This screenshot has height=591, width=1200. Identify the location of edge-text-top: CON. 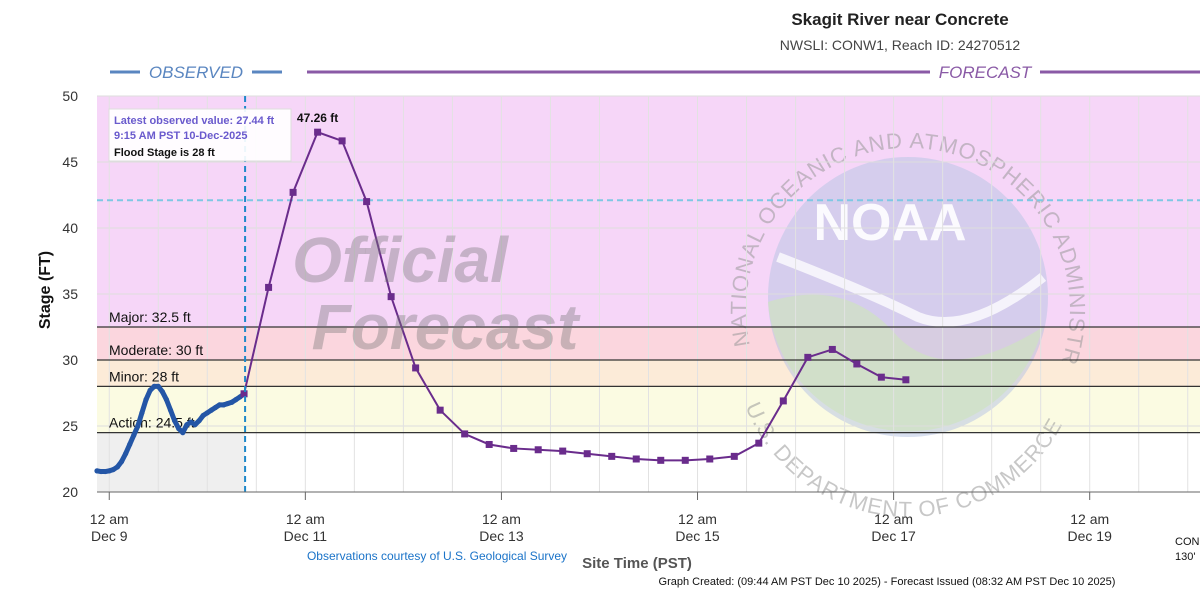
(1187, 542).